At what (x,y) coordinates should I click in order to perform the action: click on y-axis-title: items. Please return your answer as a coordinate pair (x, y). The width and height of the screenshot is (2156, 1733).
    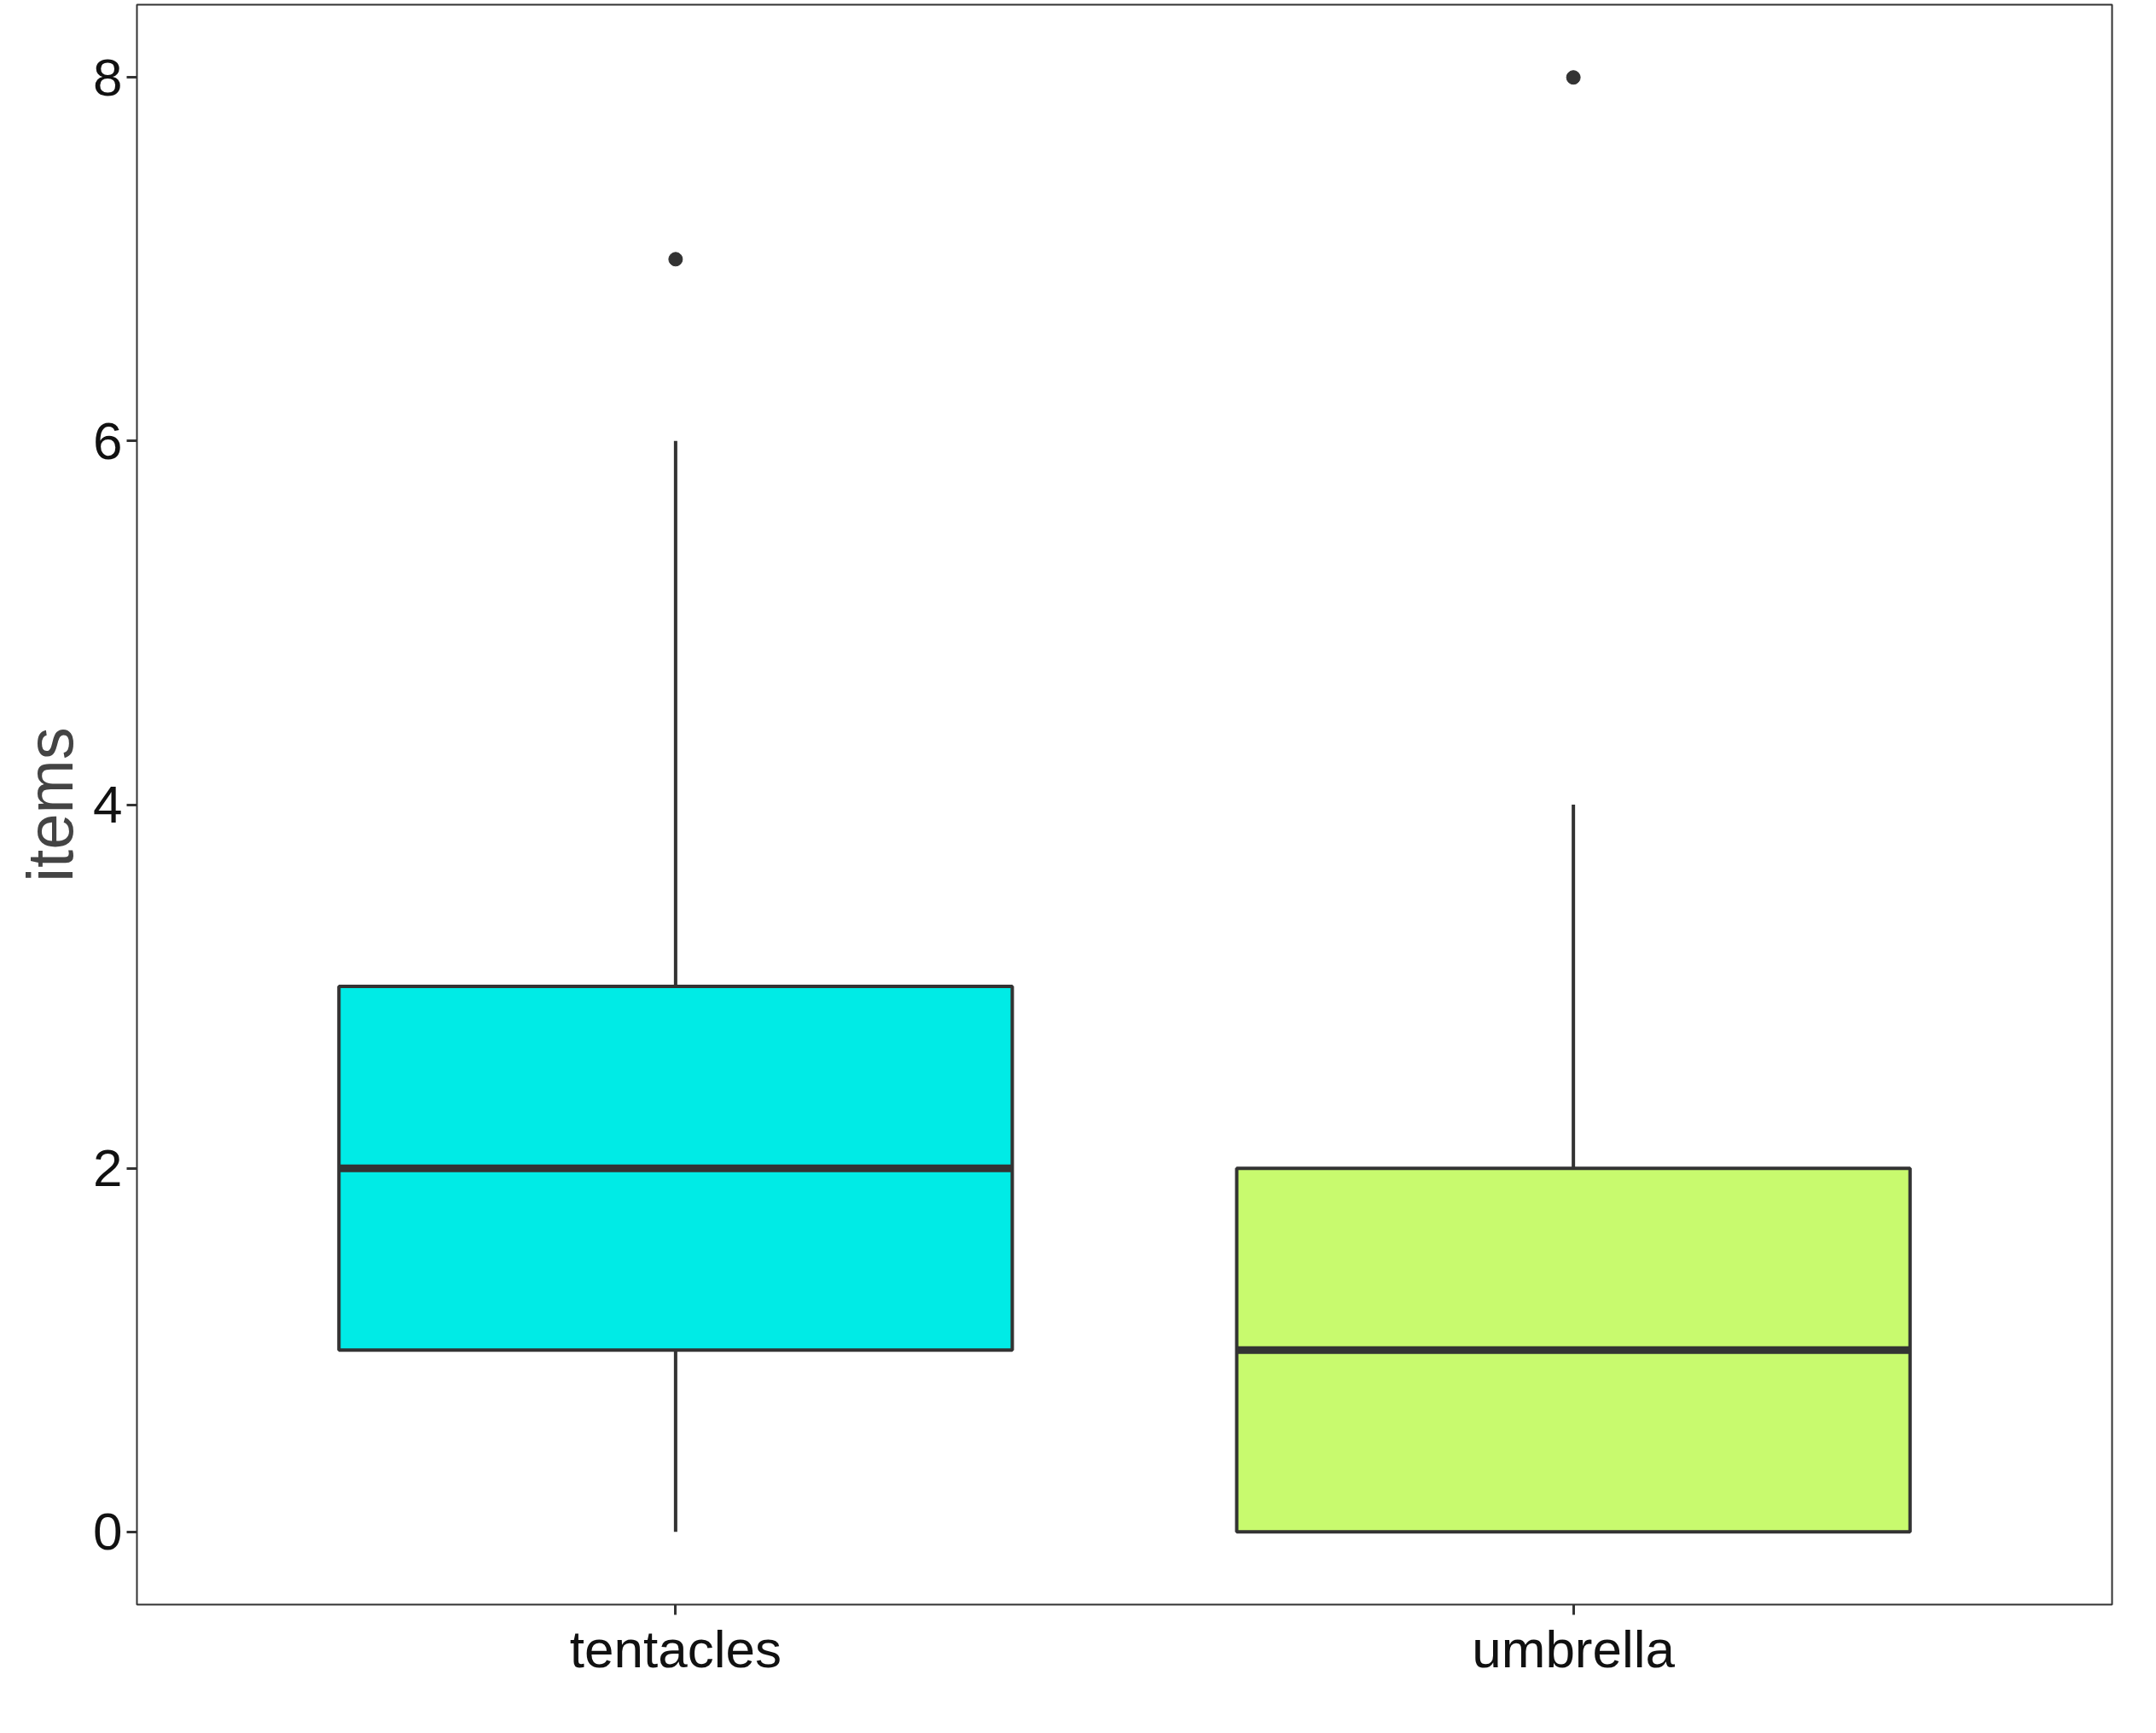
    Looking at the image, I should click on (50, 804).